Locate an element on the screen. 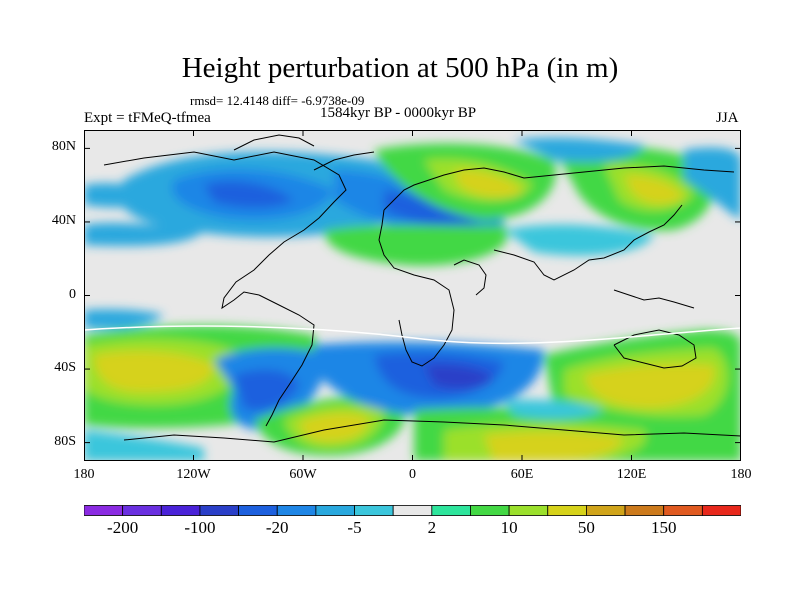 Image resolution: width=800 pixels, height=600 pixels. colorbar-label-3: -5 is located at coordinates (354, 527).